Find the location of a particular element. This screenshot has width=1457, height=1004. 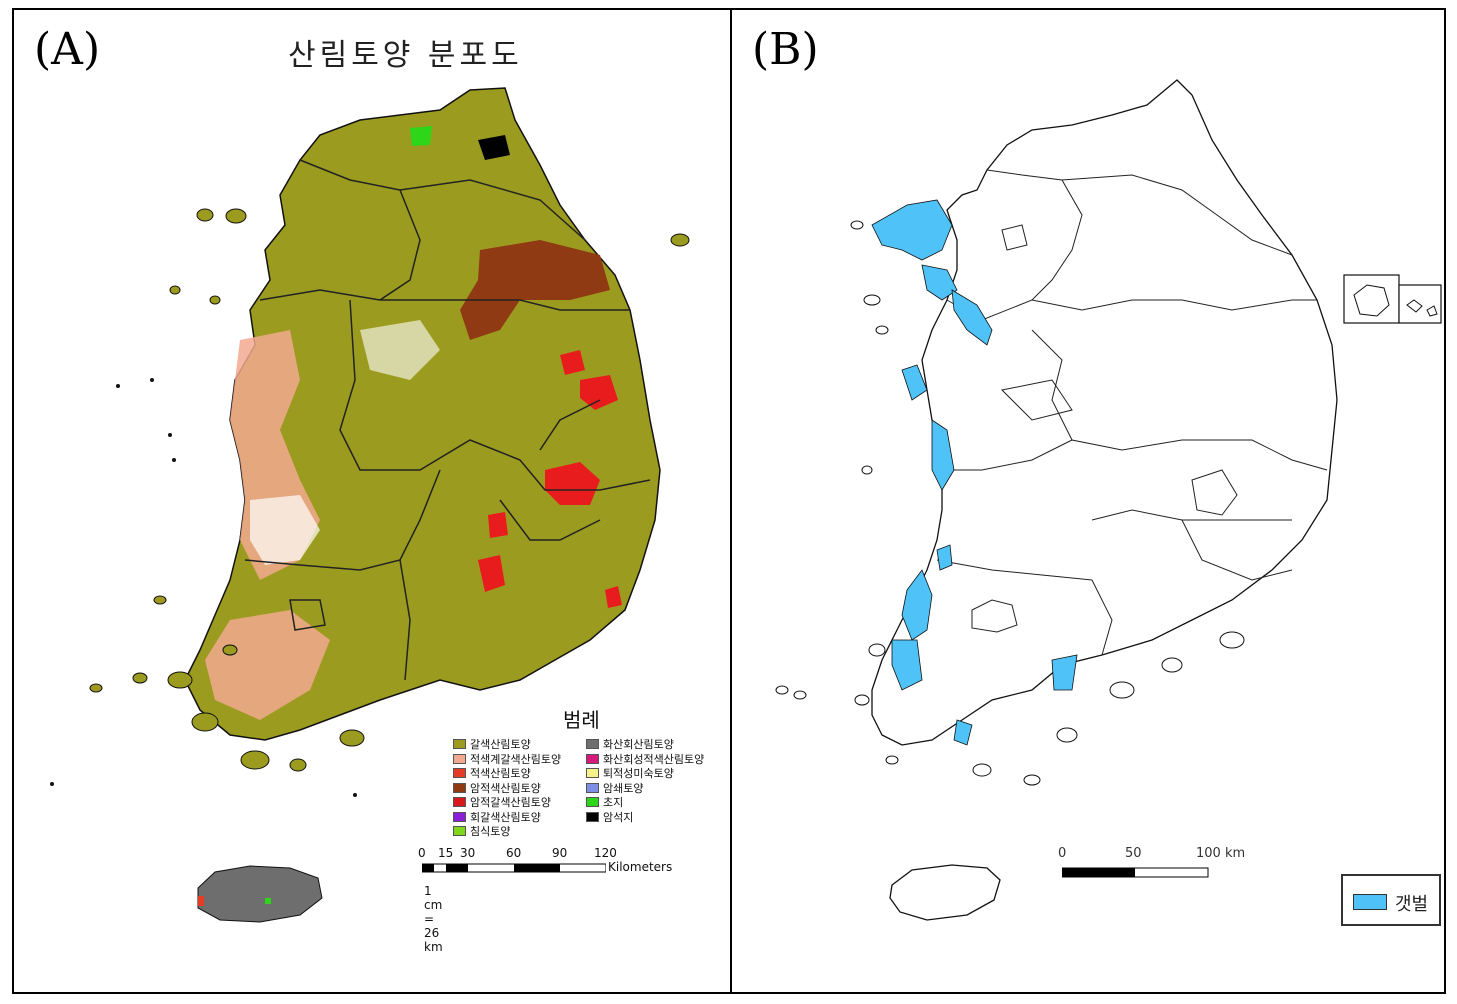

legend-item: 회갈색산림토양 is located at coordinates (507, 817).